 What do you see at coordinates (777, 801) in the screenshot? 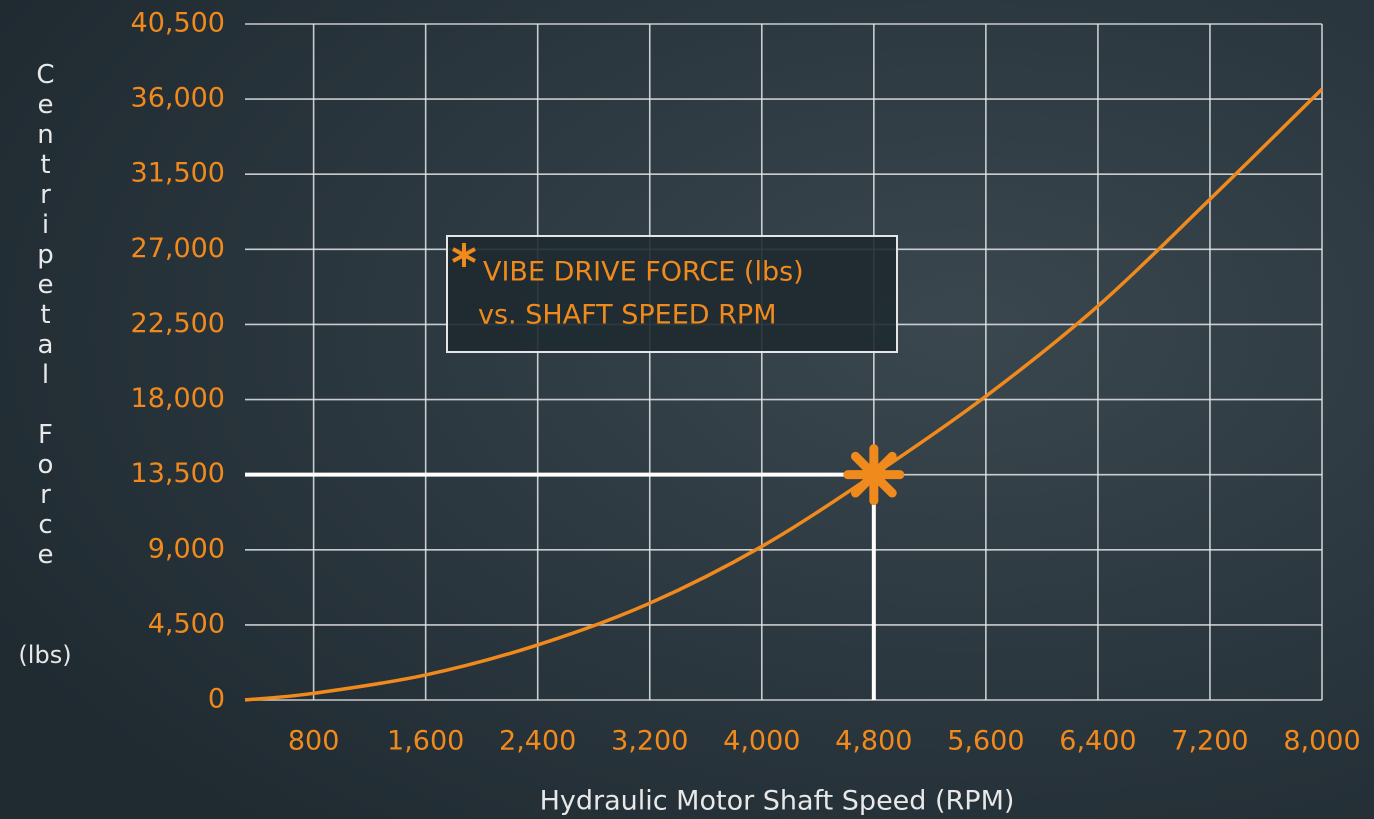
I see `x-axis-label: Hydraulic Motor Shaft Speed (RPM)` at bounding box center [777, 801].